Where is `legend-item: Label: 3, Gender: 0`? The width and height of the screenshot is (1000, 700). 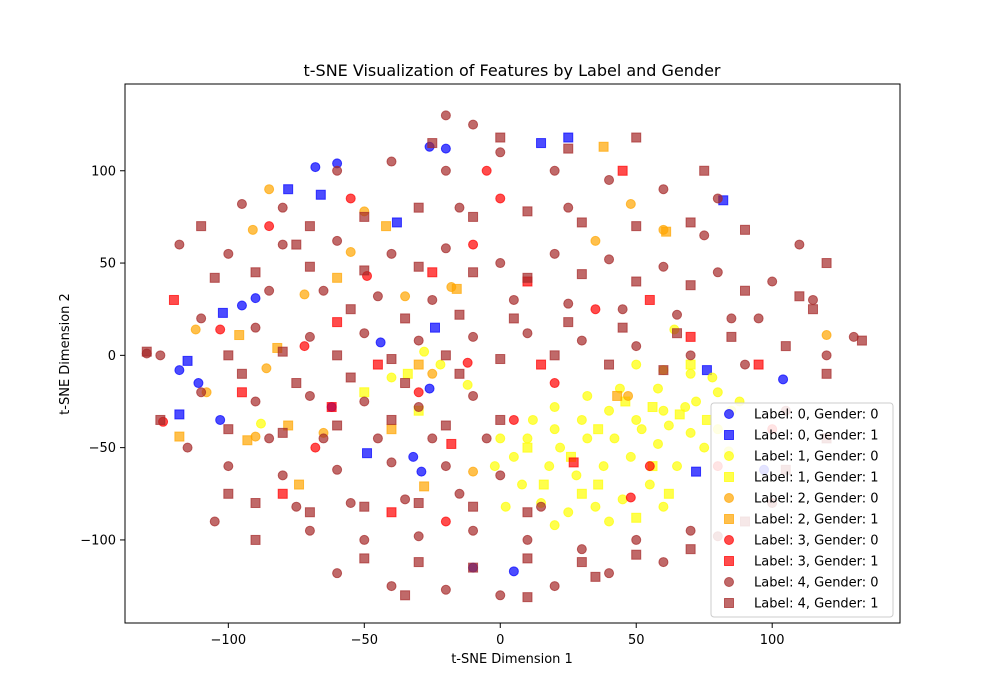
legend-item: Label: 3, Gender: 0 is located at coordinates (801, 541).